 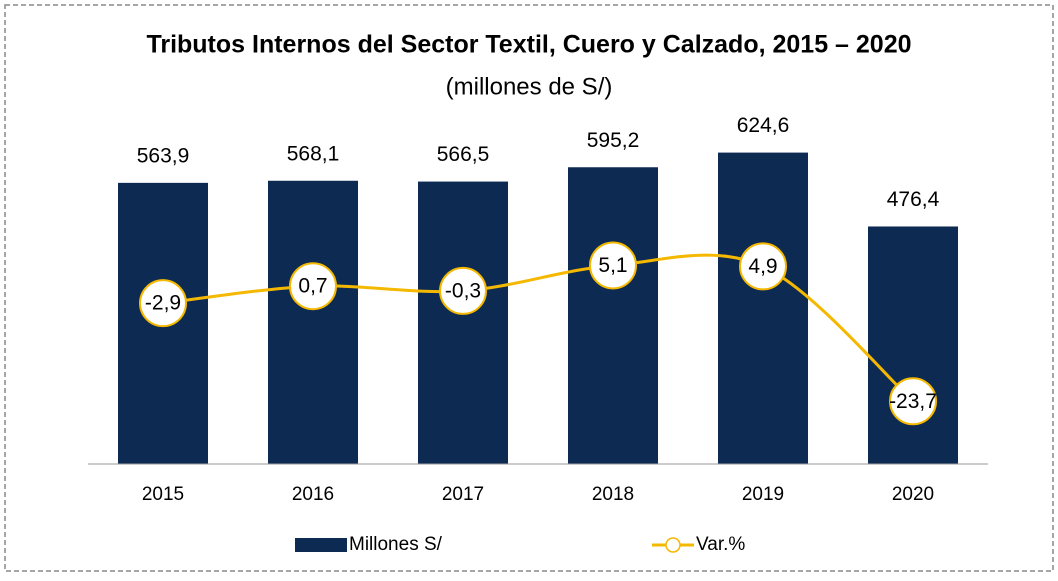 I want to click on bar-value-label: 563,9, so click(x=163, y=155).